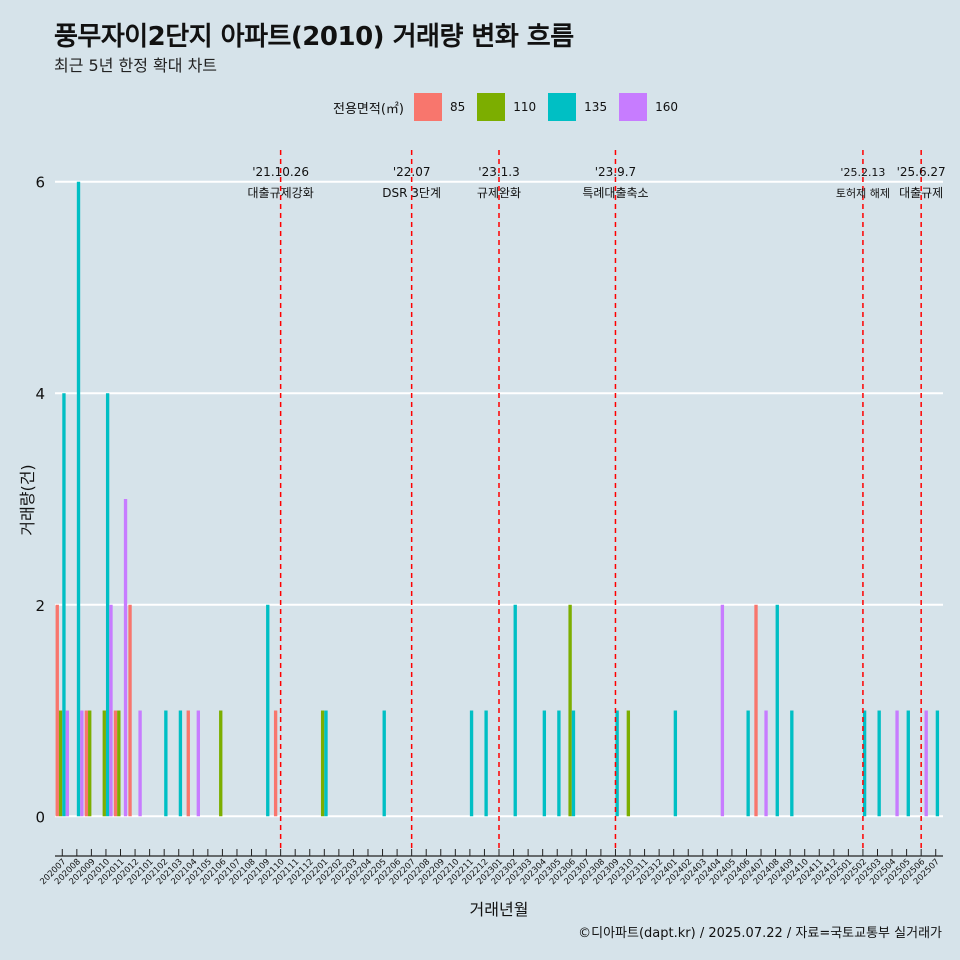 The image size is (960, 960). I want to click on event-label-2: 규제완화, so click(499, 193).